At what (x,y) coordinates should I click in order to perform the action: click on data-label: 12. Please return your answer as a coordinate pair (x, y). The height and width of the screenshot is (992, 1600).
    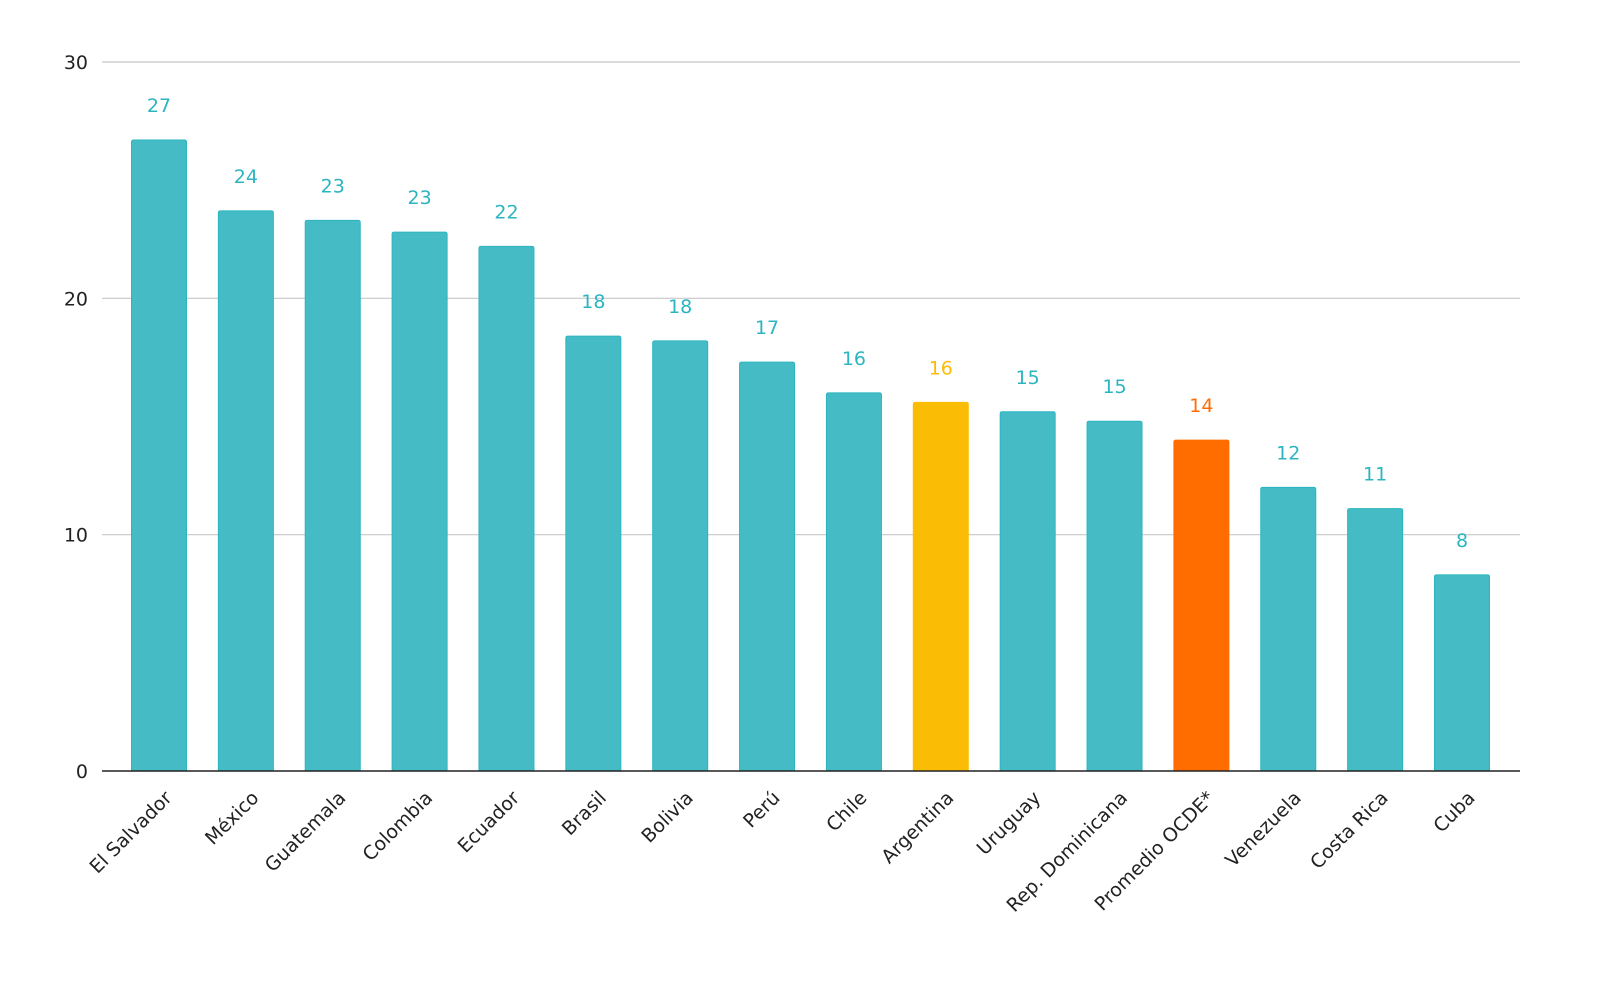
    Looking at the image, I should click on (1288, 453).